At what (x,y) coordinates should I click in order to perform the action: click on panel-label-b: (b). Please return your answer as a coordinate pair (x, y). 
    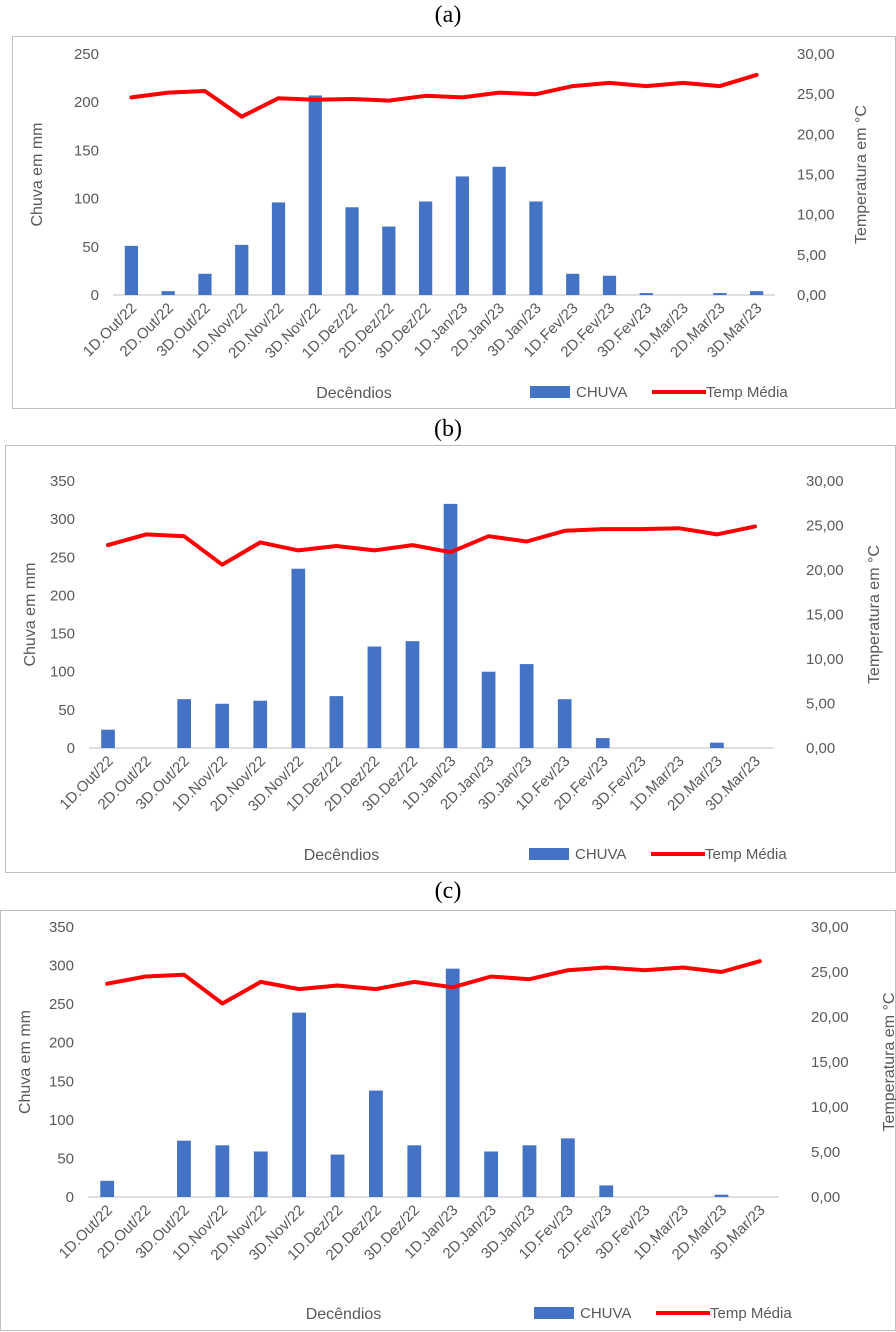
    Looking at the image, I should click on (448, 429).